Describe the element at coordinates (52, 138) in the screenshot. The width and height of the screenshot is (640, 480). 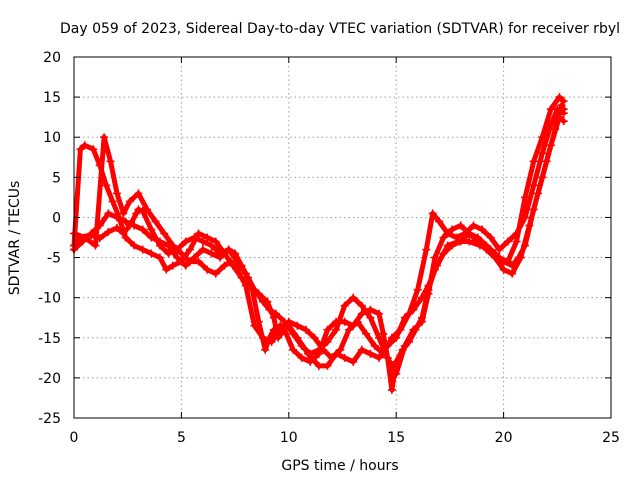
I see `y-tick-label: 10` at that location.